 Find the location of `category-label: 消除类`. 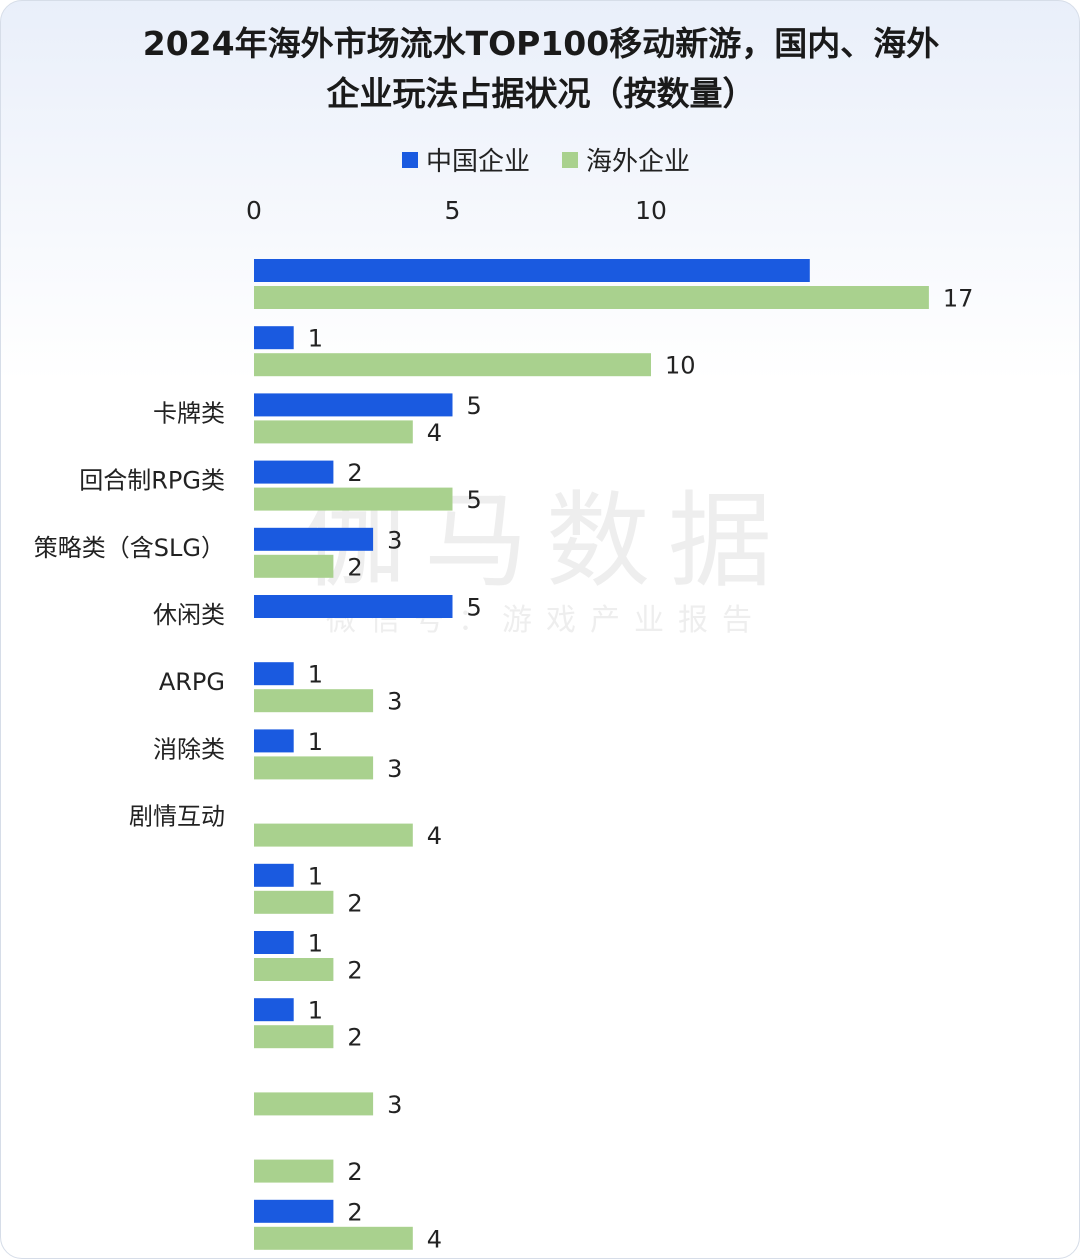

category-label: 消除类 is located at coordinates (189, 749).